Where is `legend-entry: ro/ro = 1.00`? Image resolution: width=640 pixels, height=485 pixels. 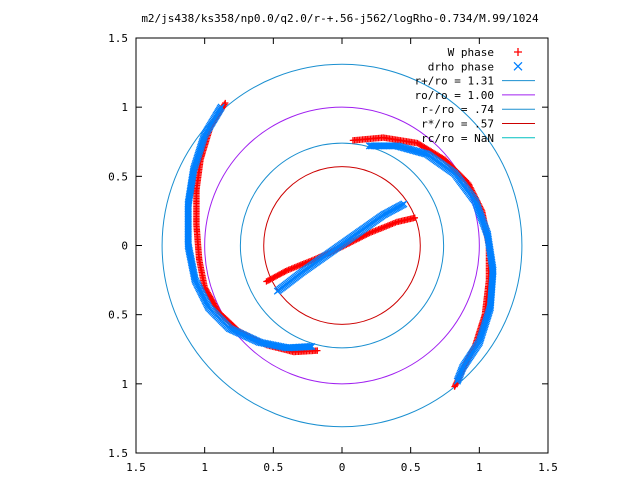
legend-entry: ro/ro = 1.00 is located at coordinates (475, 95).